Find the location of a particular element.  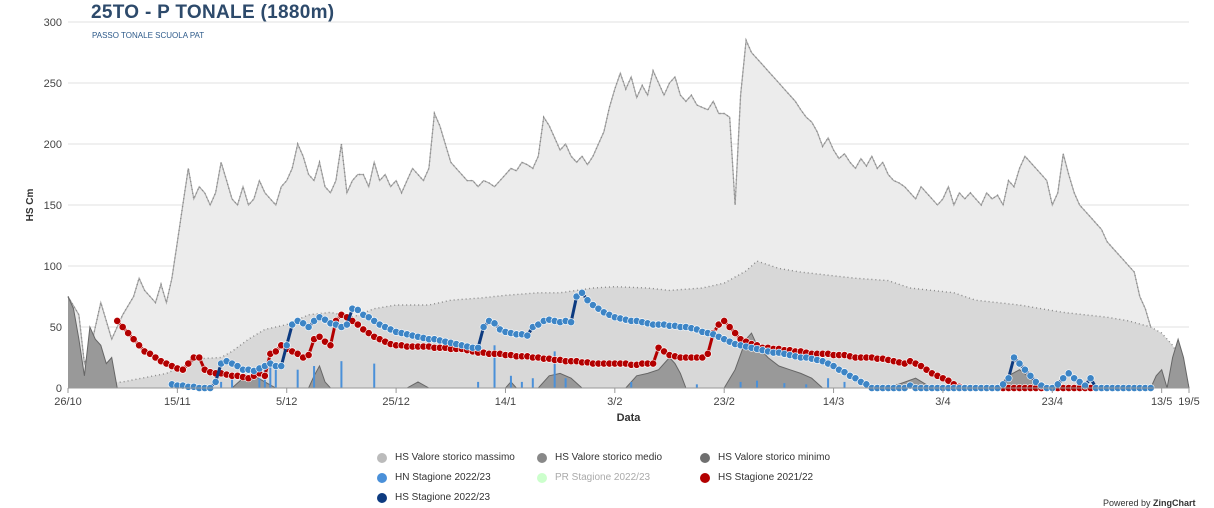

y-tick-label: 150 is located at coordinates (53, 206).